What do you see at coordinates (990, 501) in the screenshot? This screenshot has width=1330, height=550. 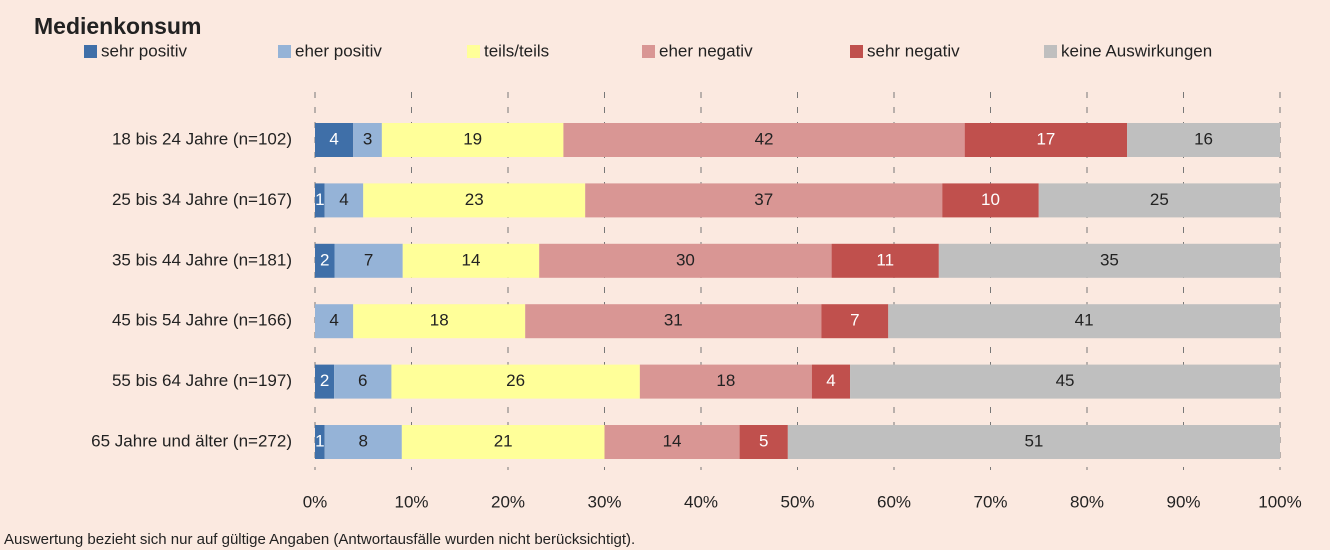 I see `x-tick-label: 70%` at bounding box center [990, 501].